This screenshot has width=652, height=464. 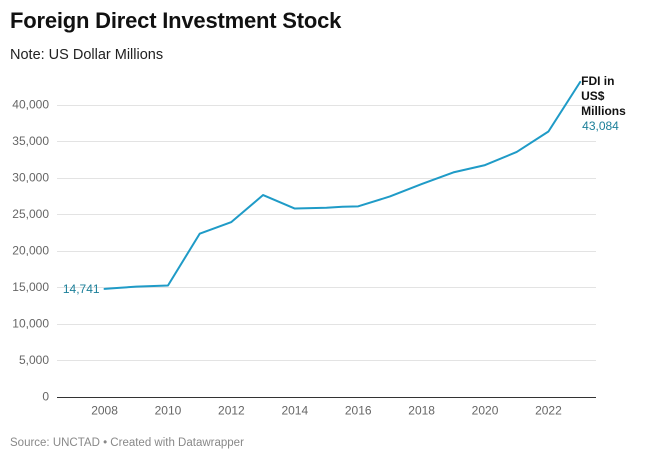 I want to click on y-tick-label: 30,000, so click(x=30, y=178).